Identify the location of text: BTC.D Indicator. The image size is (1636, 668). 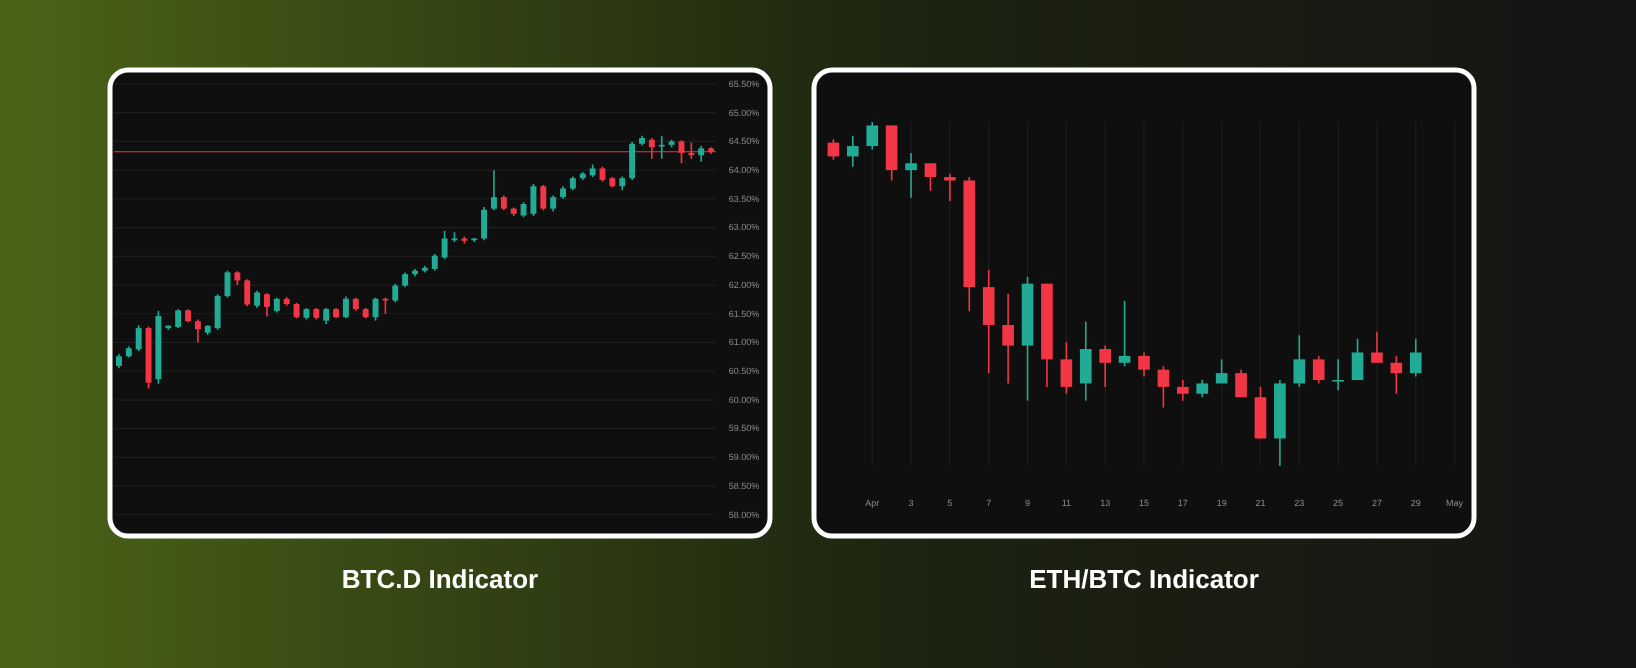
(440, 579).